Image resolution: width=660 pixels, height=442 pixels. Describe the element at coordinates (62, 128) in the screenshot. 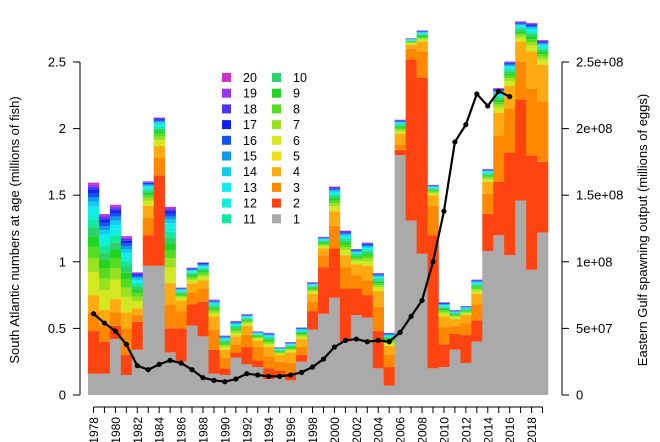

I see `y-tick-label: 2` at that location.